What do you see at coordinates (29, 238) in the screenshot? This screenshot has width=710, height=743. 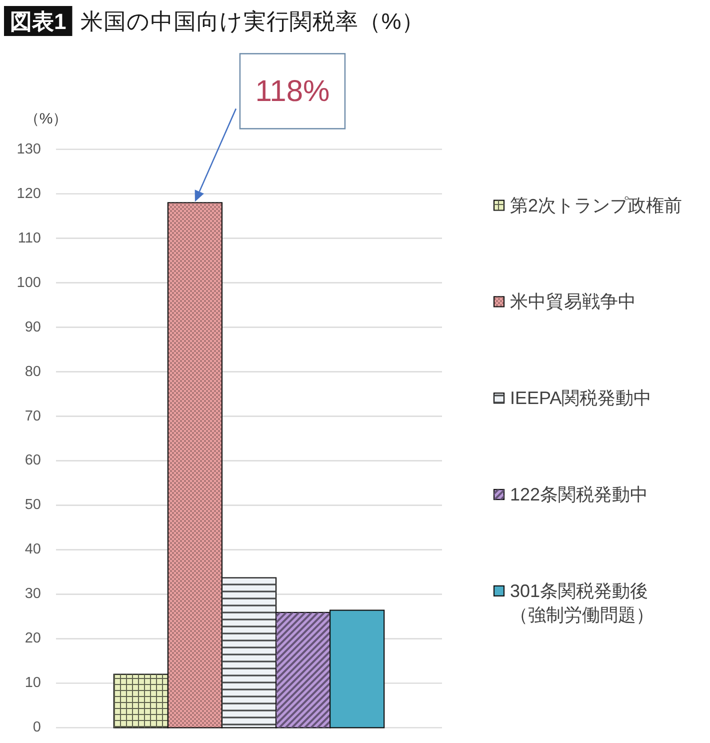 I see `y-tick-label: 110` at bounding box center [29, 238].